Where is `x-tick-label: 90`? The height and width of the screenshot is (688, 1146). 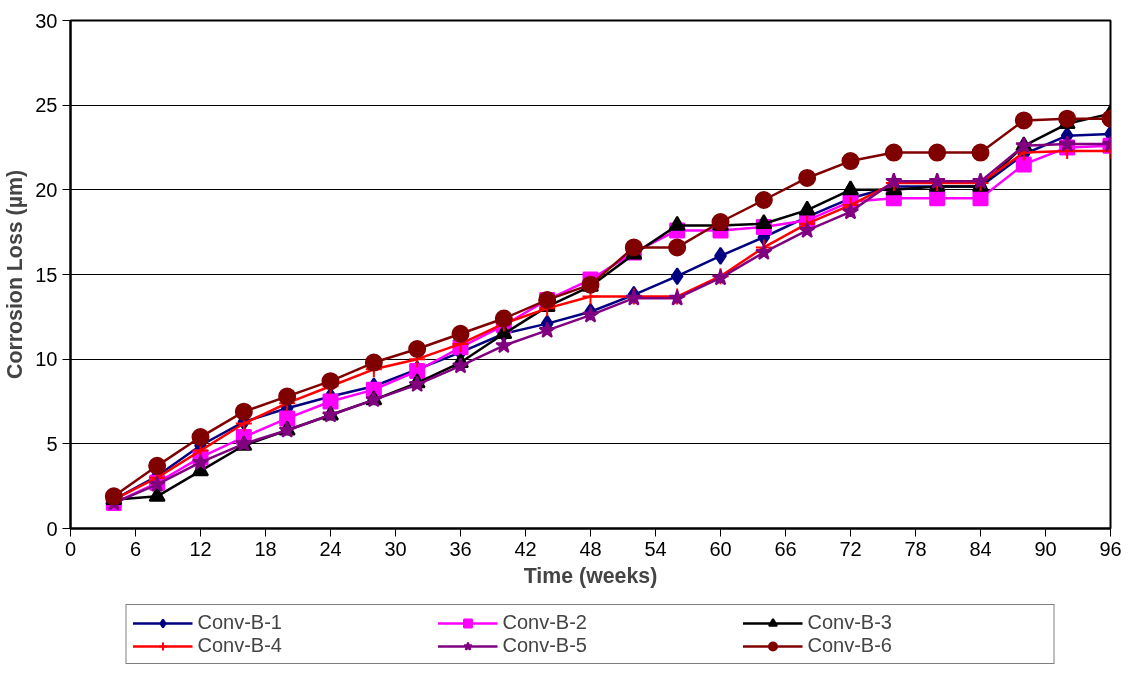 x-tick-label: 90 is located at coordinates (1045, 548).